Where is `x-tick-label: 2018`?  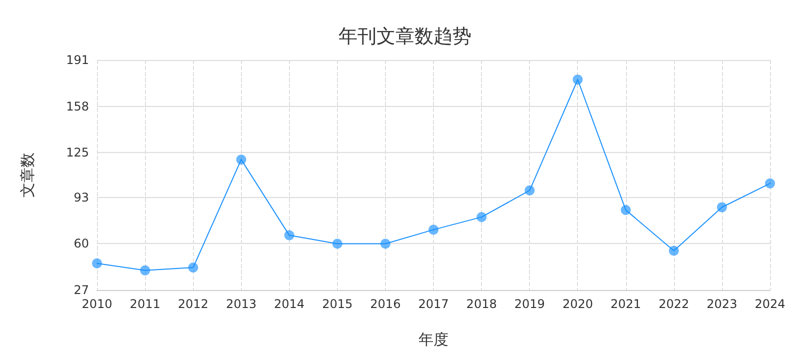
x-tick-label: 2018 is located at coordinates (481, 304).